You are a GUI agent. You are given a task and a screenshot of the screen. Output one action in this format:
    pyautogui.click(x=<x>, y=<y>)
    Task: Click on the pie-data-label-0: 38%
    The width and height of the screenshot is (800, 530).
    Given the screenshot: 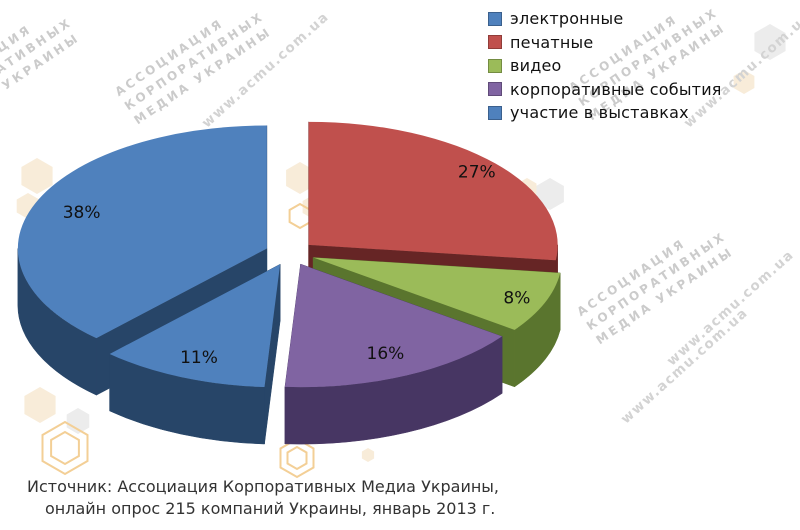 What is the action you would take?
    pyautogui.click(x=82, y=213)
    